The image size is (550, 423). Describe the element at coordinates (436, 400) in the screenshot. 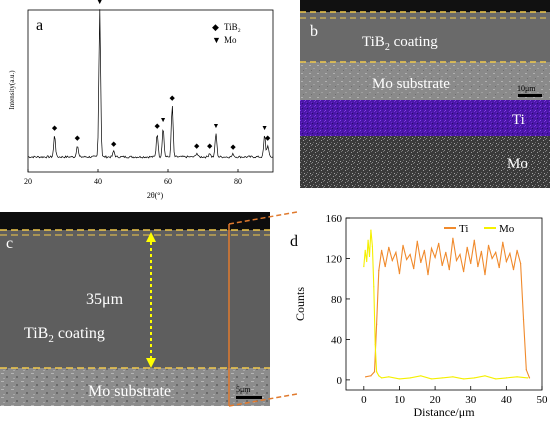

I see `chart-d-x-tick-label: 20` at that location.